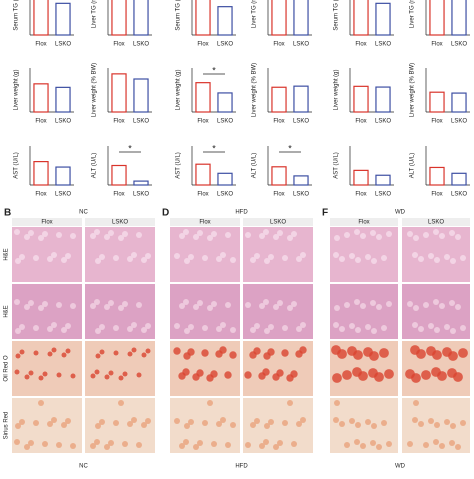 Image resolution: width=474 pixels, height=479 pixels. What do you see at coordinates (400, 213) in the screenshot?
I see `panel-title: WD` at bounding box center [400, 213].